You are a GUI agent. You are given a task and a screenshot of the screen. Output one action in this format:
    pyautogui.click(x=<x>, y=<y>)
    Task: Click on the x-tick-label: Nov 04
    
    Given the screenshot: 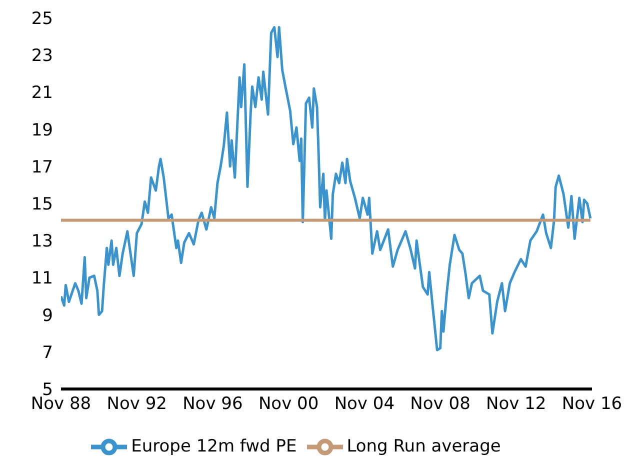 What is the action you would take?
    pyautogui.click(x=364, y=404)
    